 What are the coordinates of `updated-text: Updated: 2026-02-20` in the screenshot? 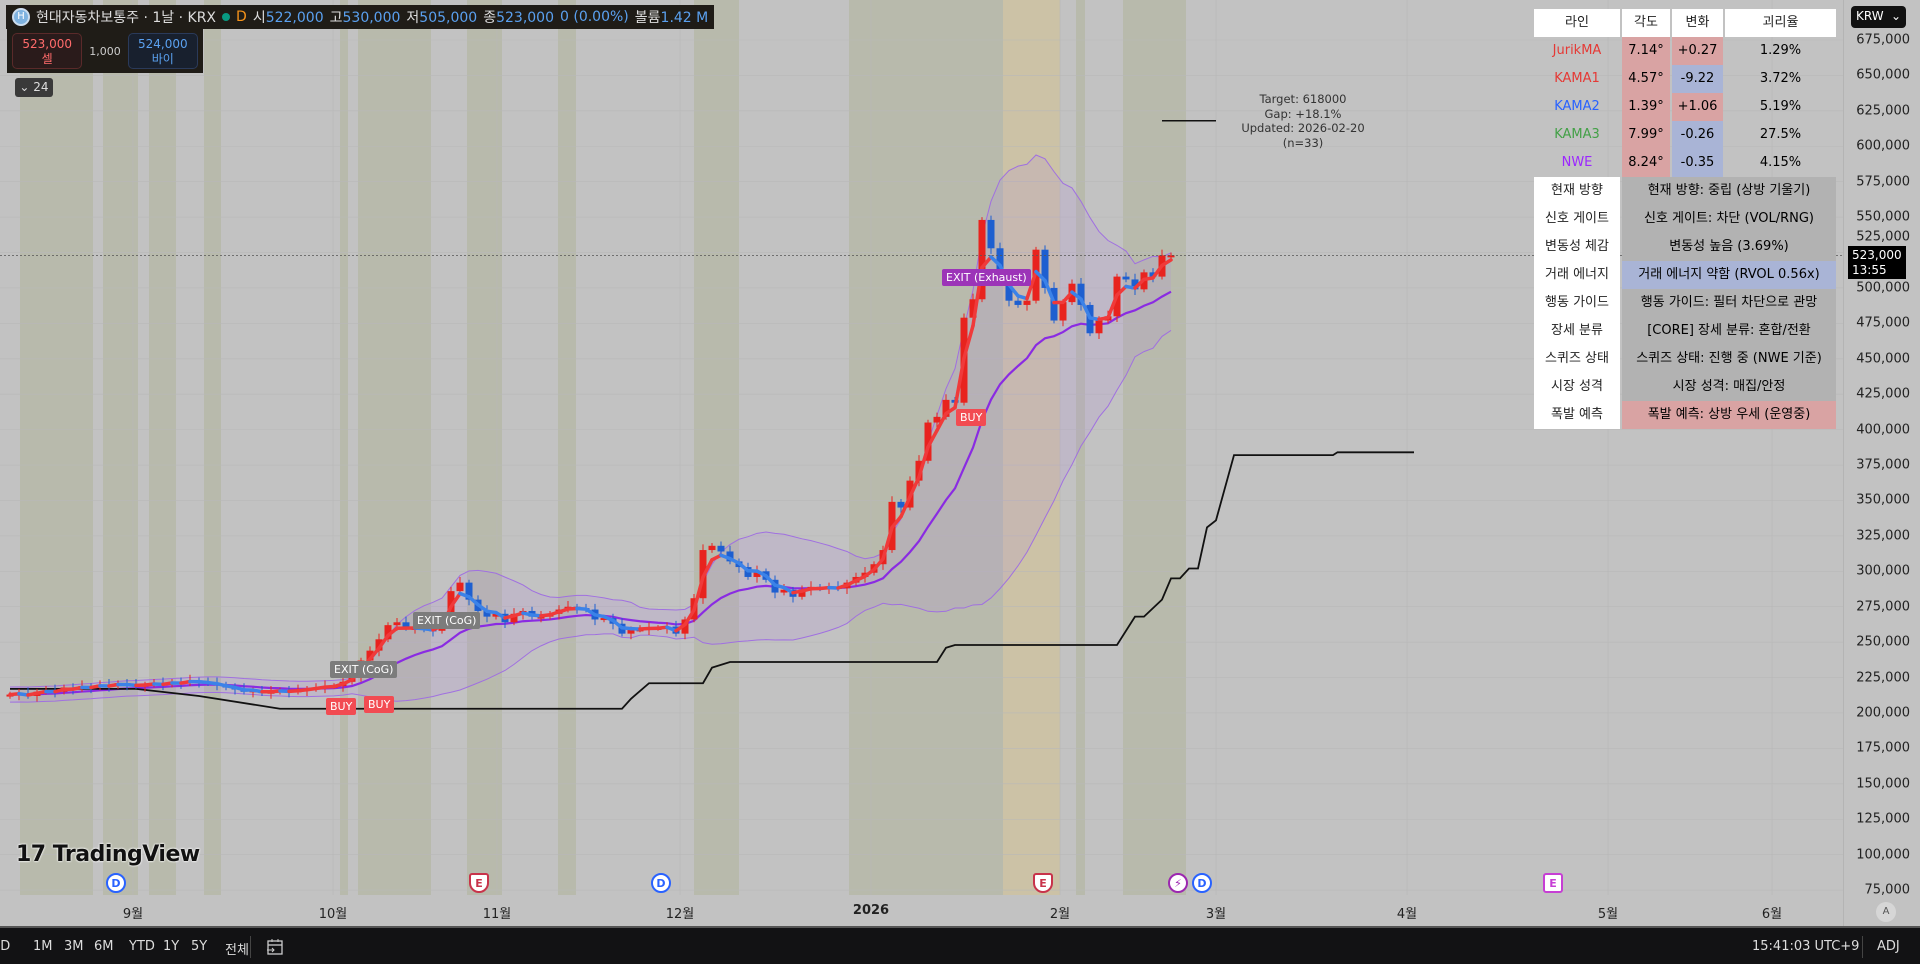 It's located at (1303, 128).